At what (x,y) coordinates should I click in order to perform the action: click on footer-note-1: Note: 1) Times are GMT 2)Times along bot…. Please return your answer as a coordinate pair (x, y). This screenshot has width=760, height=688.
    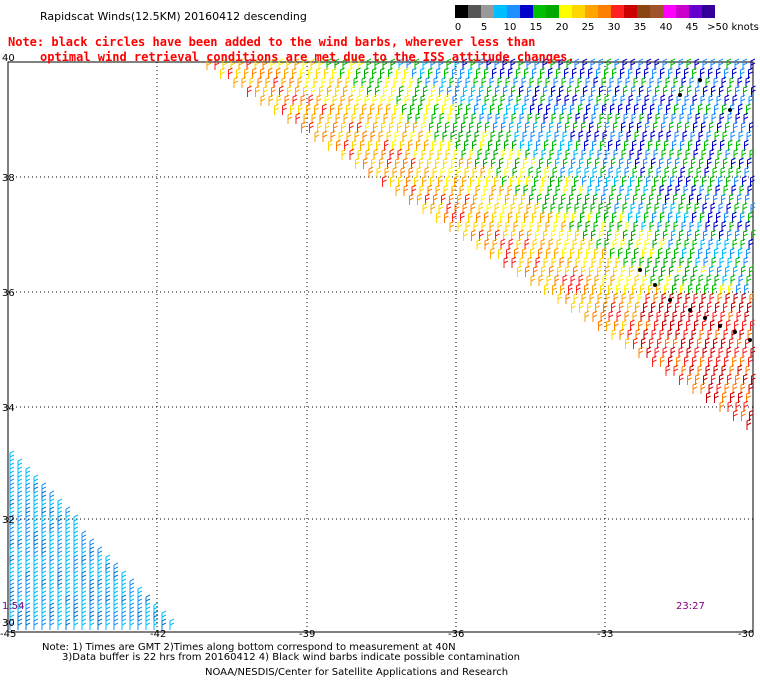
    Looking at the image, I should click on (249, 647).